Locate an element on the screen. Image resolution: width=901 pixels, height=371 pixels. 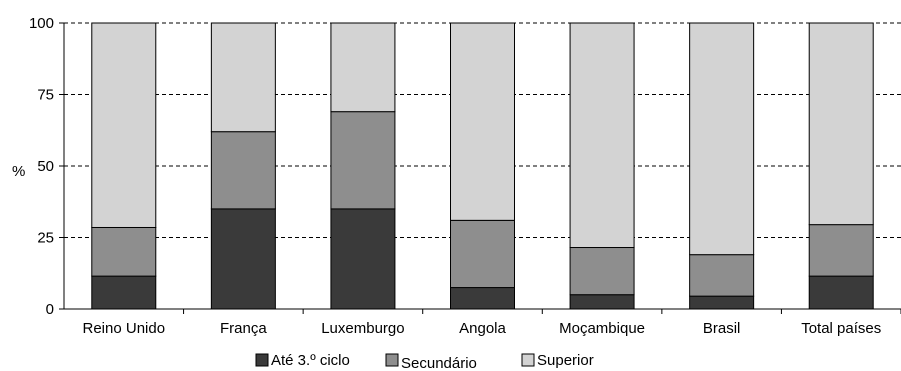
category-label: Moçambique is located at coordinates (602, 328).